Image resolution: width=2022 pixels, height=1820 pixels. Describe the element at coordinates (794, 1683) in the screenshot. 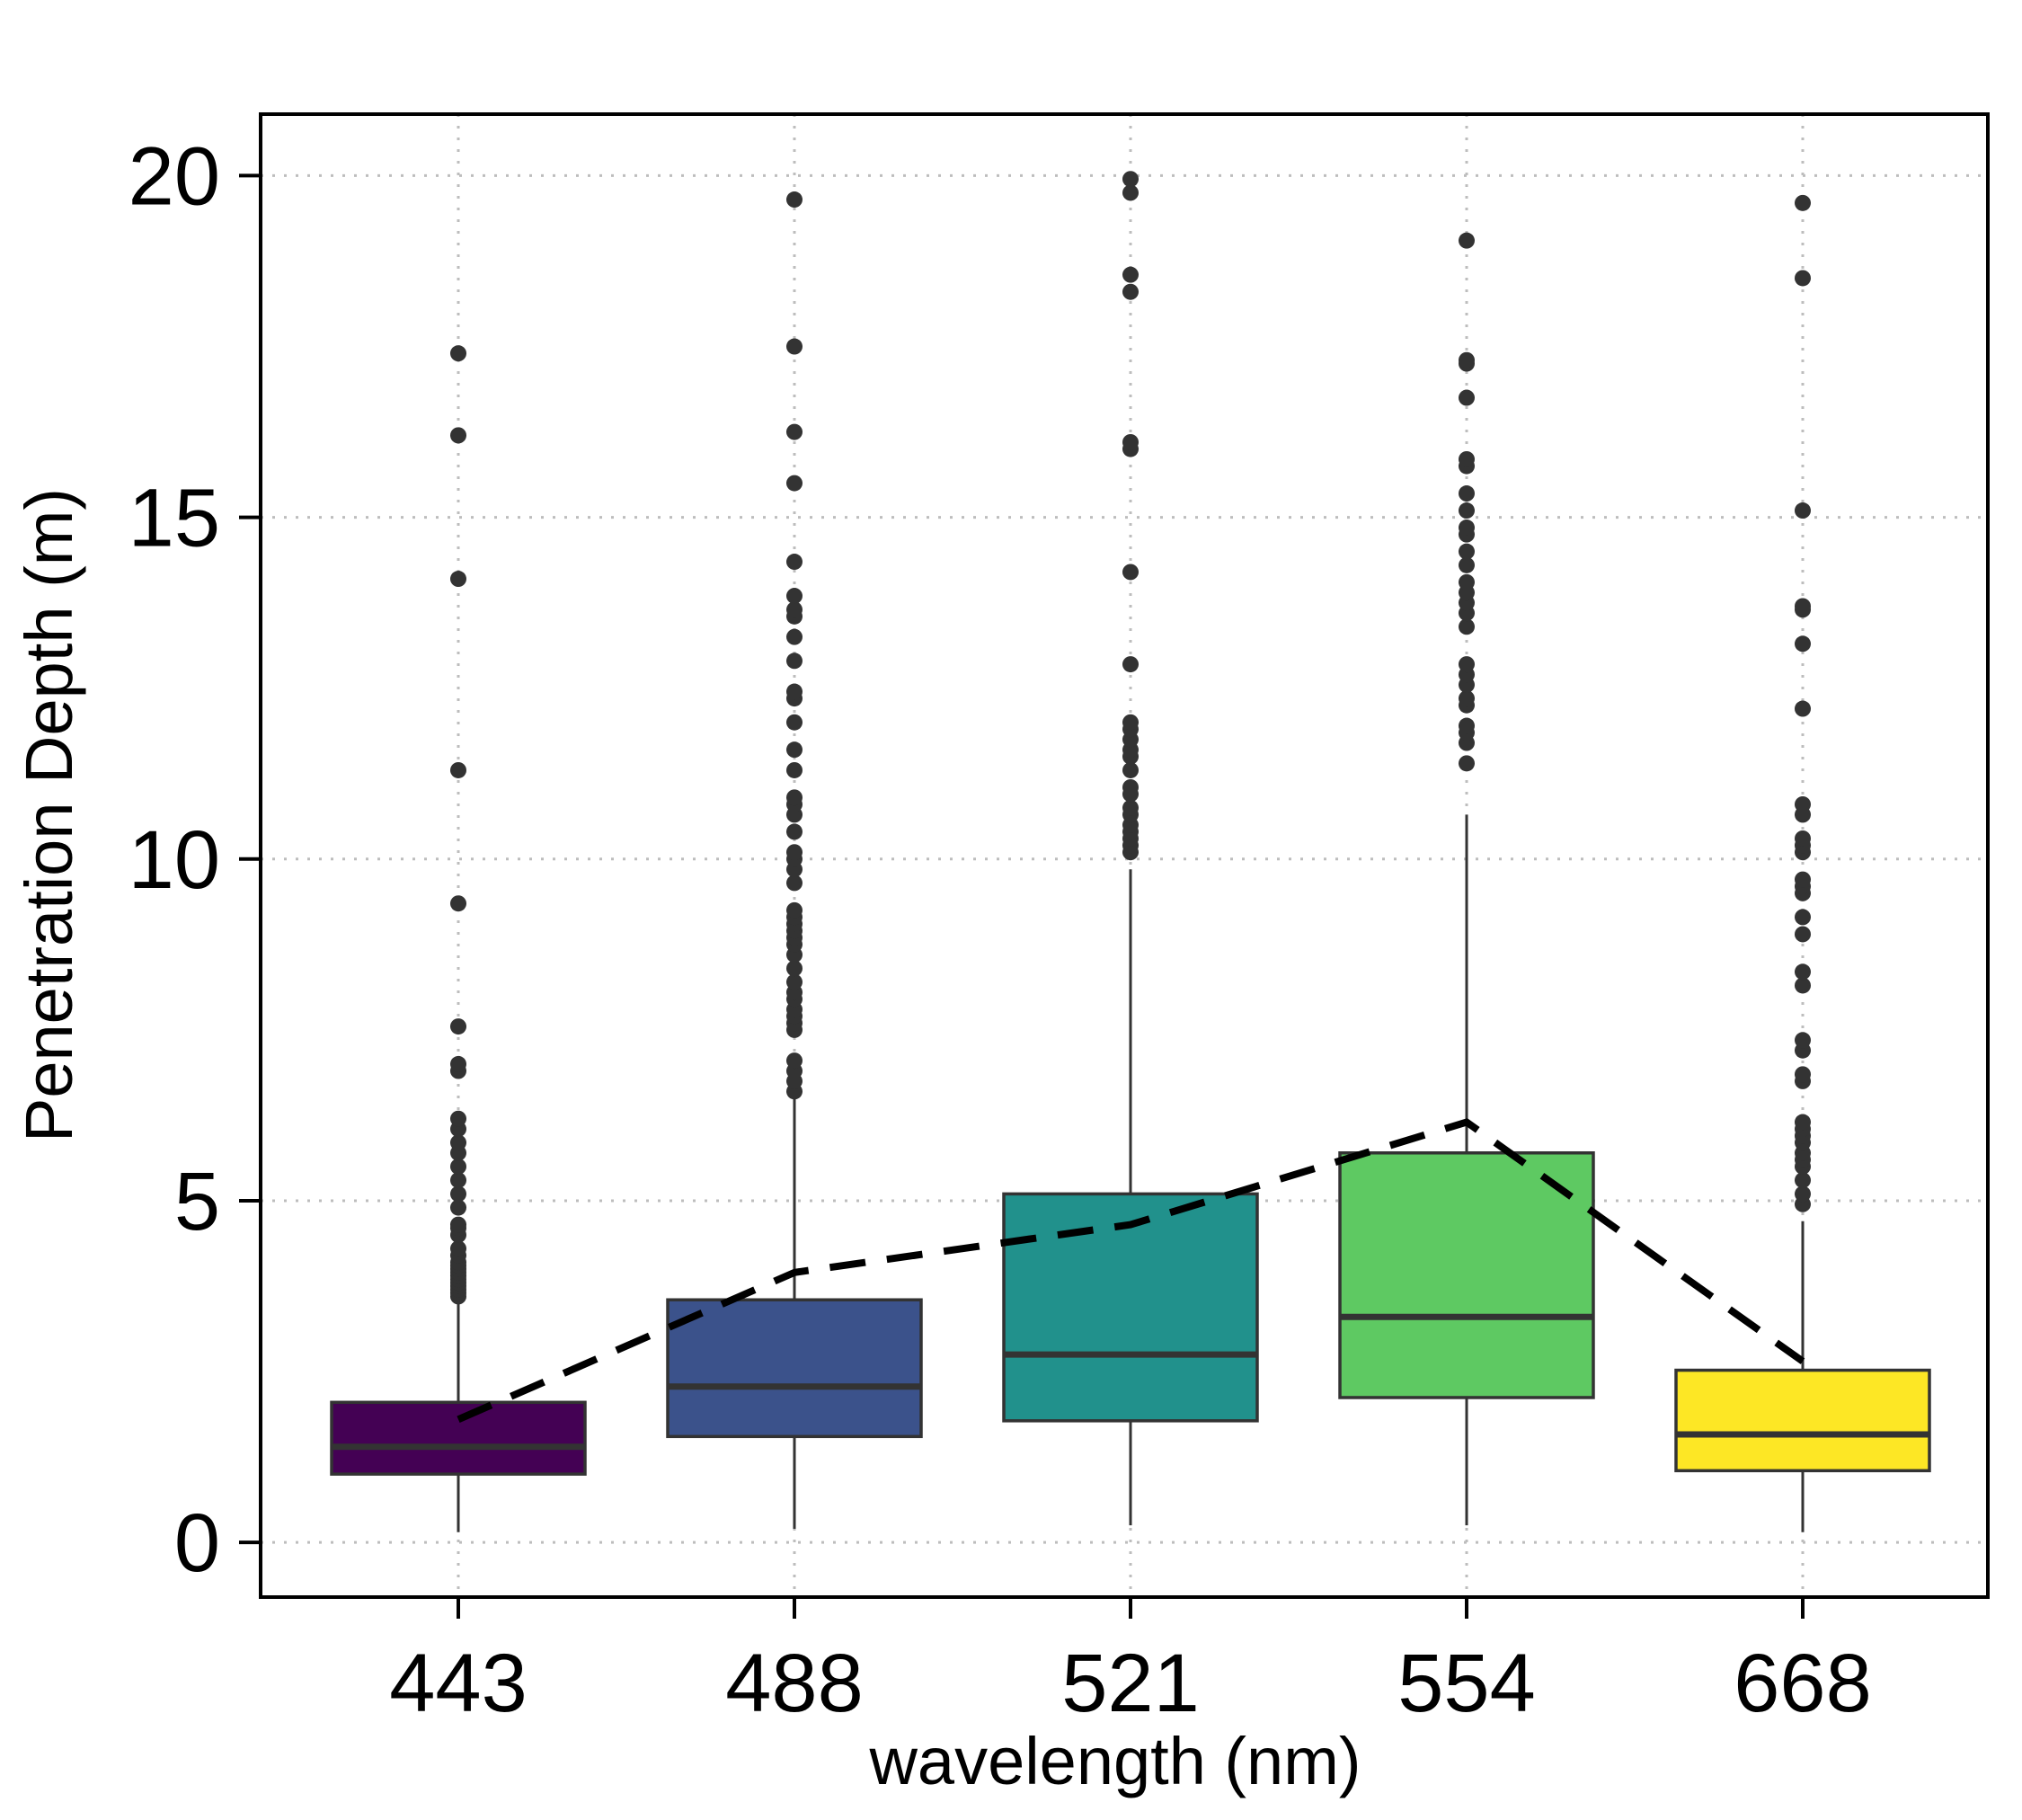

I see `x-tick-label: 488` at that location.